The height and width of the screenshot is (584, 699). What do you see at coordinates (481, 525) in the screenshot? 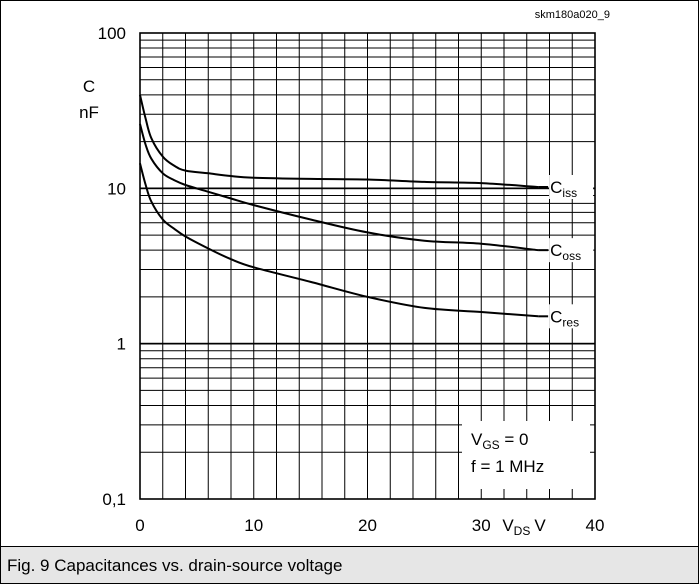
I see `x-tick-label: 30` at bounding box center [481, 525].